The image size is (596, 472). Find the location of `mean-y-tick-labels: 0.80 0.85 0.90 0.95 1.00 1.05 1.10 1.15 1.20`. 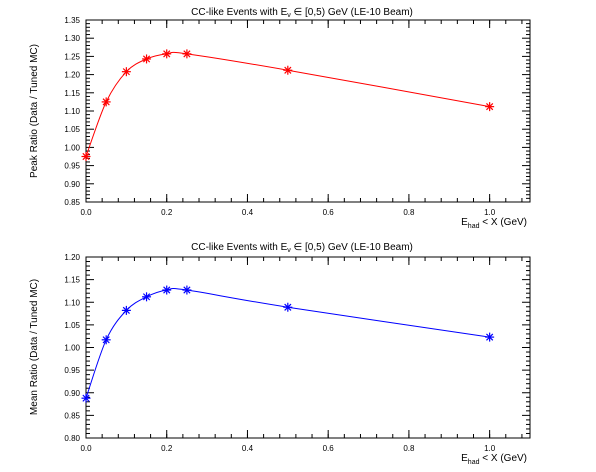

mean-y-tick-labels: 0.80 0.85 0.90 0.95 1.00 1.05 1.10 1.15 1.20 is located at coordinates (72, 348).